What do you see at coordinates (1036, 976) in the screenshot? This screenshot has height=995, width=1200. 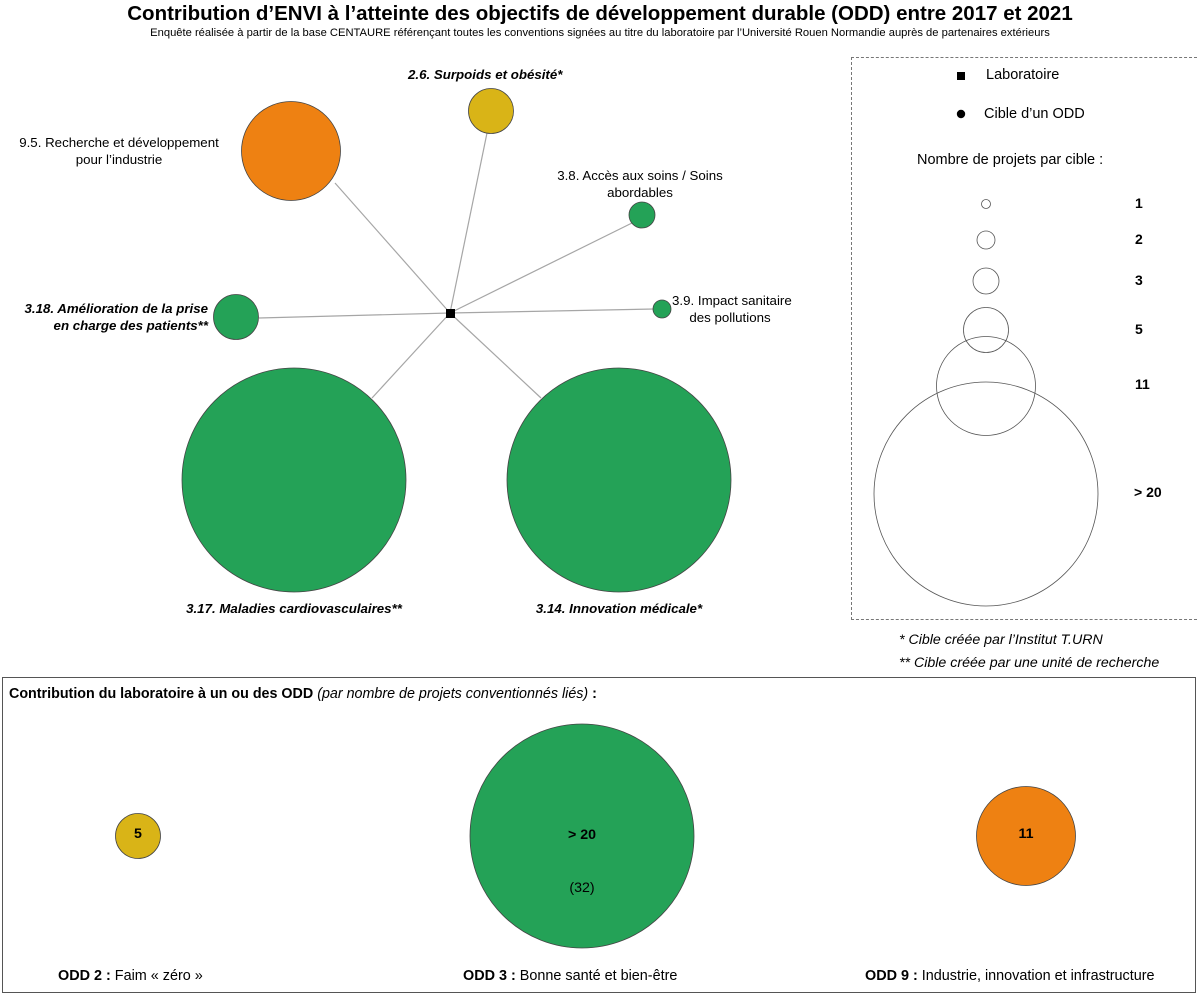 I see `odd9-name: Industrie, innovation et infrastructure` at bounding box center [1036, 976].